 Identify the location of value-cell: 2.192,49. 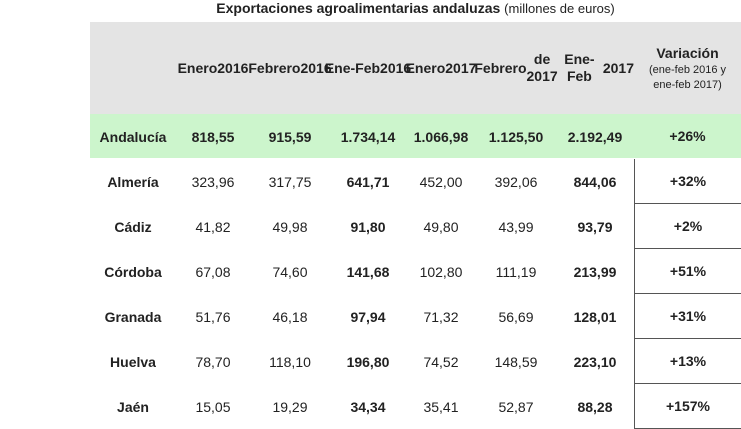
(595, 136).